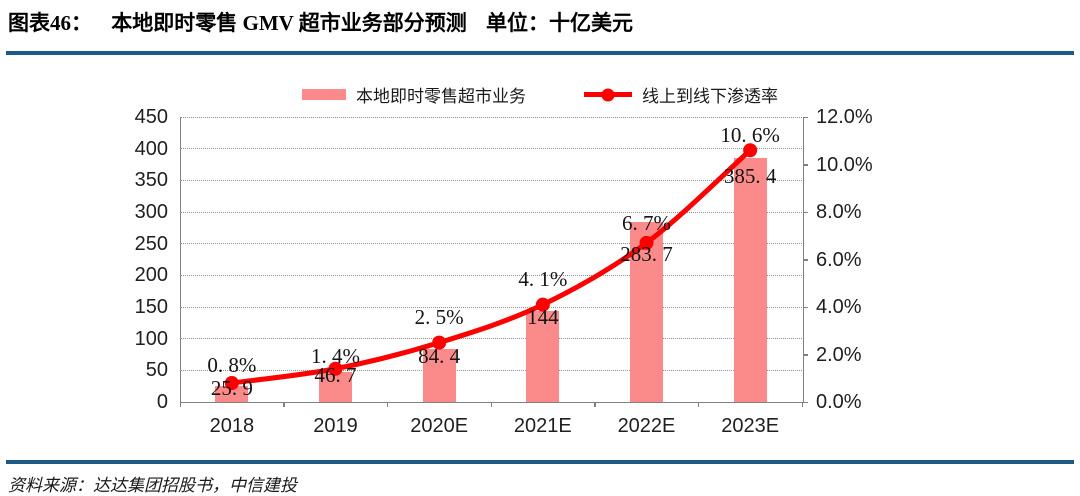 Image resolution: width=1080 pixels, height=496 pixels. Describe the element at coordinates (839, 259) in the screenshot. I see `right-axis-tick-label: 6.0%` at that location.